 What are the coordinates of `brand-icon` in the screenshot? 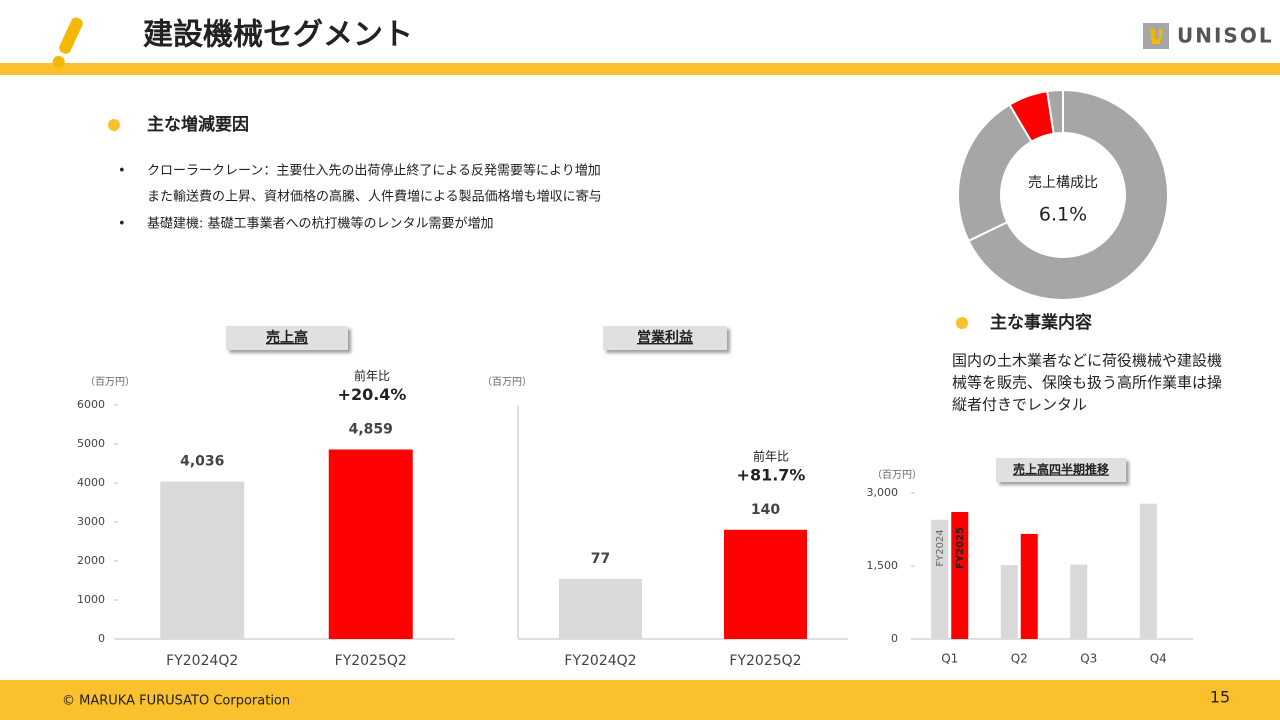 It's located at (1156, 36).